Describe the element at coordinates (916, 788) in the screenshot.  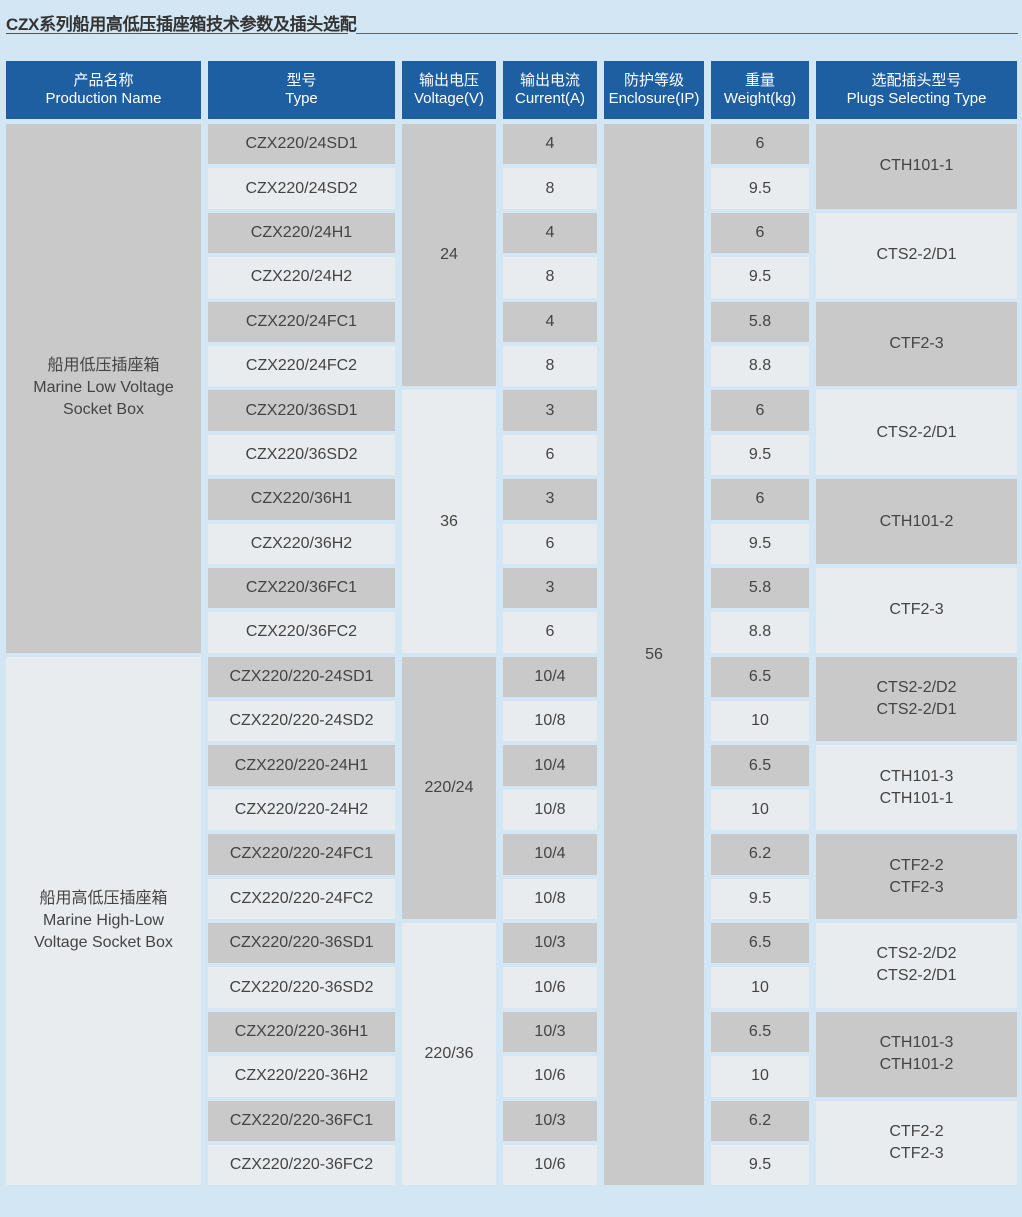
I see `plug-type-cell: CTH101-3 CTH101-1` at that location.